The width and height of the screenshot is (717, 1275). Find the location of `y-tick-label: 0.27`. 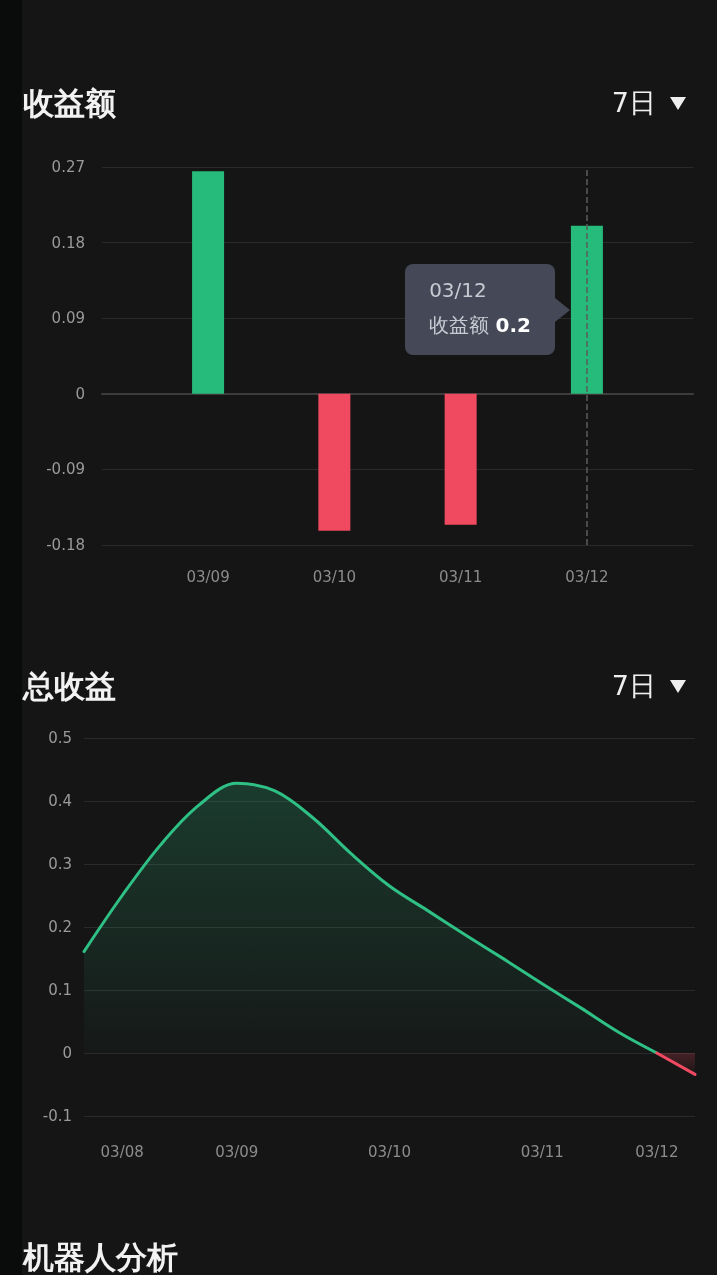

y-tick-label: 0.27 is located at coordinates (68, 167).